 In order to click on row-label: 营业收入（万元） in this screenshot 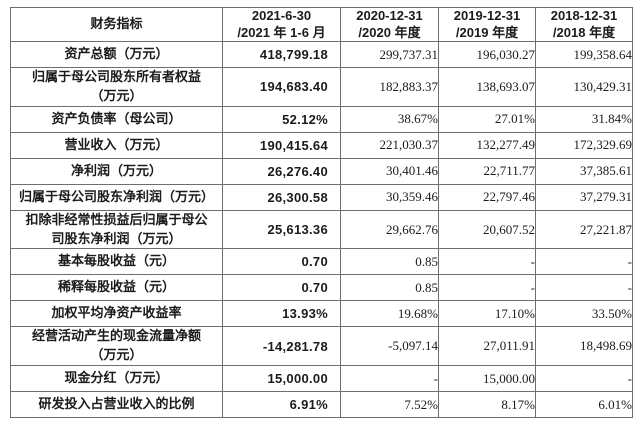, I will do `click(116, 145)`.